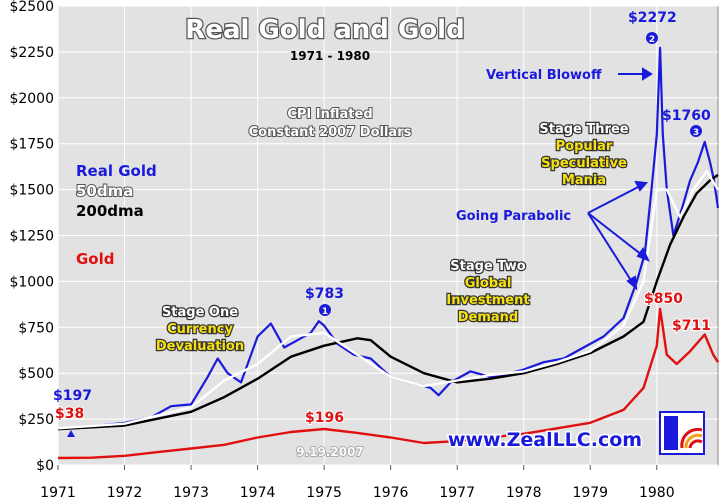 The height and width of the screenshot is (504, 720). I want to click on marker-1: 1, so click(325, 310).